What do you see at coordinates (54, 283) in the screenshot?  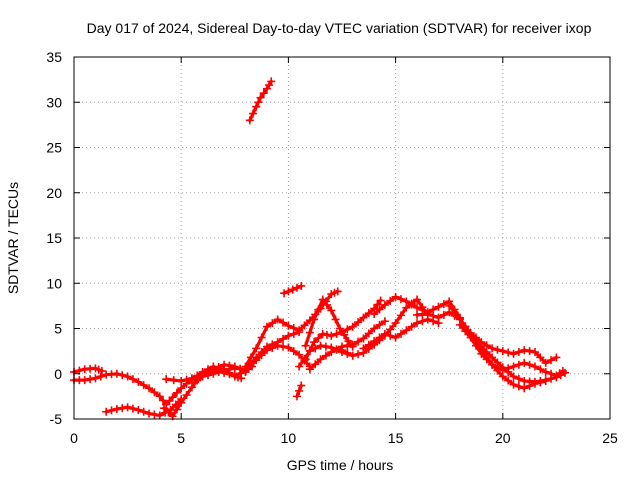 I see `y-tick-label: 10` at bounding box center [54, 283].